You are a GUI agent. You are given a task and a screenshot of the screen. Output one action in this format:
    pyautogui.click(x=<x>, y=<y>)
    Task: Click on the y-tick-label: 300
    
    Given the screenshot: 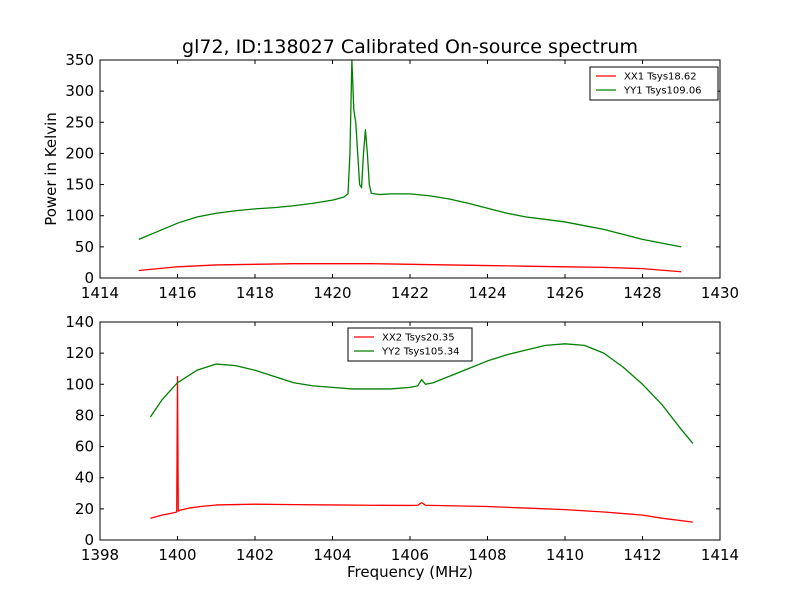 What is the action you would take?
    pyautogui.click(x=79, y=91)
    